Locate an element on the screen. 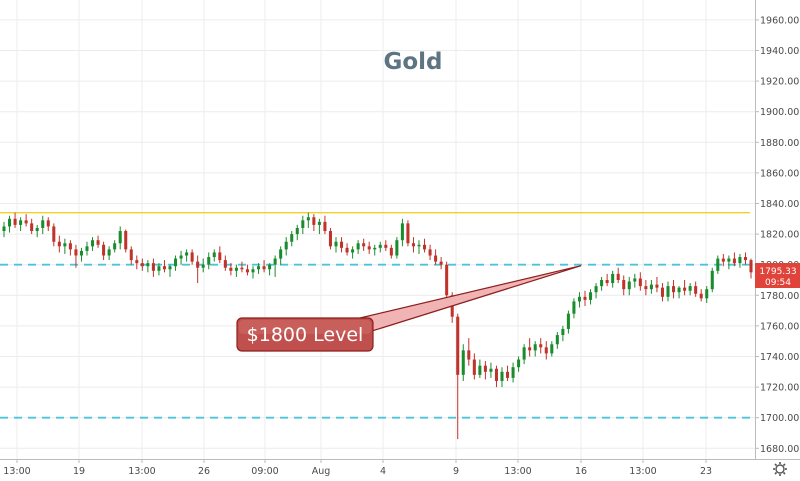  y-tick-label: 1900.00 is located at coordinates (779, 112).